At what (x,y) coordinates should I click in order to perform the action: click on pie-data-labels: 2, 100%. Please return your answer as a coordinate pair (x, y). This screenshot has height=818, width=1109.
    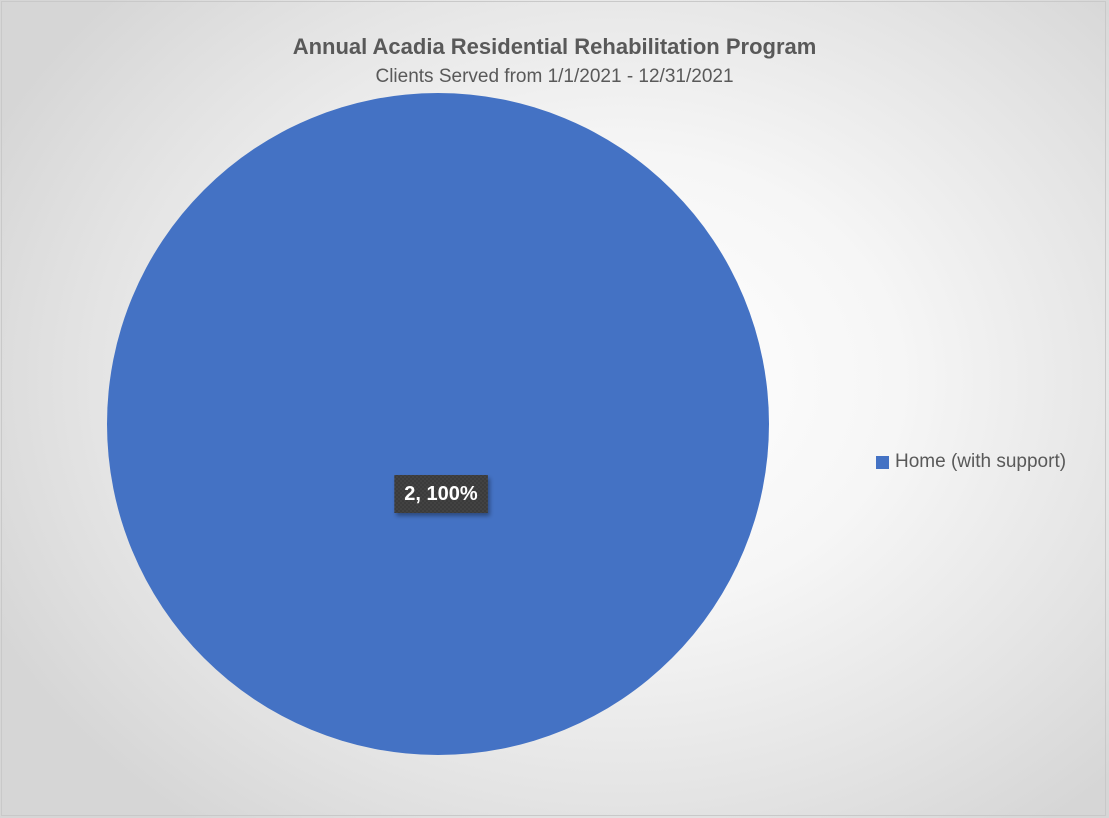
    Looking at the image, I should click on (441, 494).